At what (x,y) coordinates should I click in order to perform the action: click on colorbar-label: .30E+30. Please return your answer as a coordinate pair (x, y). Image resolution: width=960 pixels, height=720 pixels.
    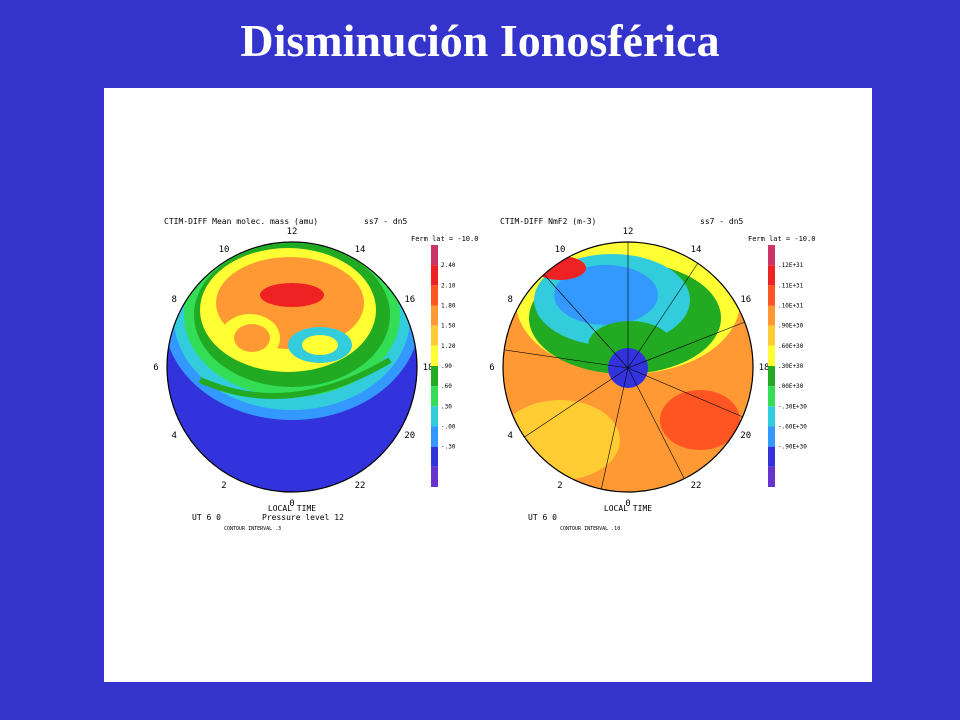
    Looking at the image, I should click on (791, 366).